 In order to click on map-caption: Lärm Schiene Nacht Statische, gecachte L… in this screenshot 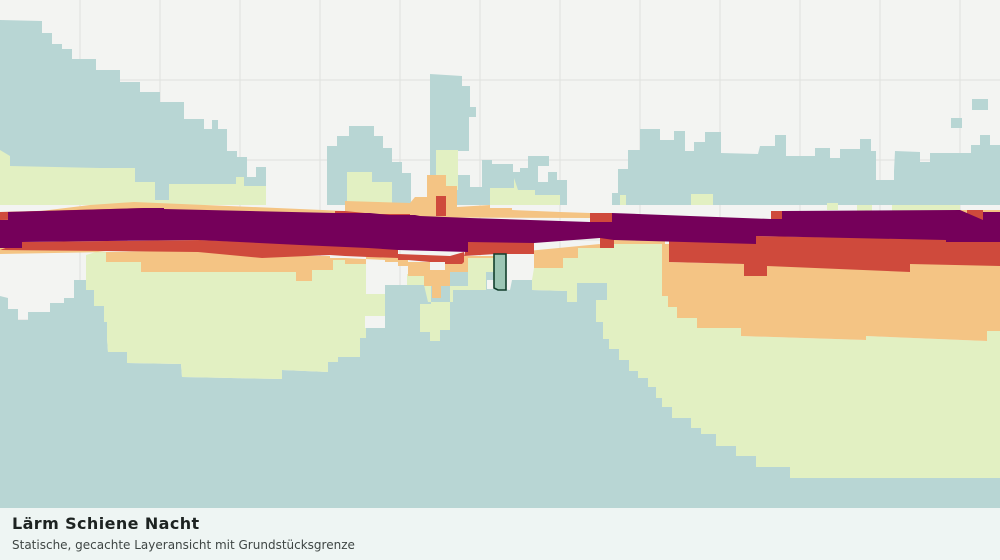, I will do `click(500, 534)`.